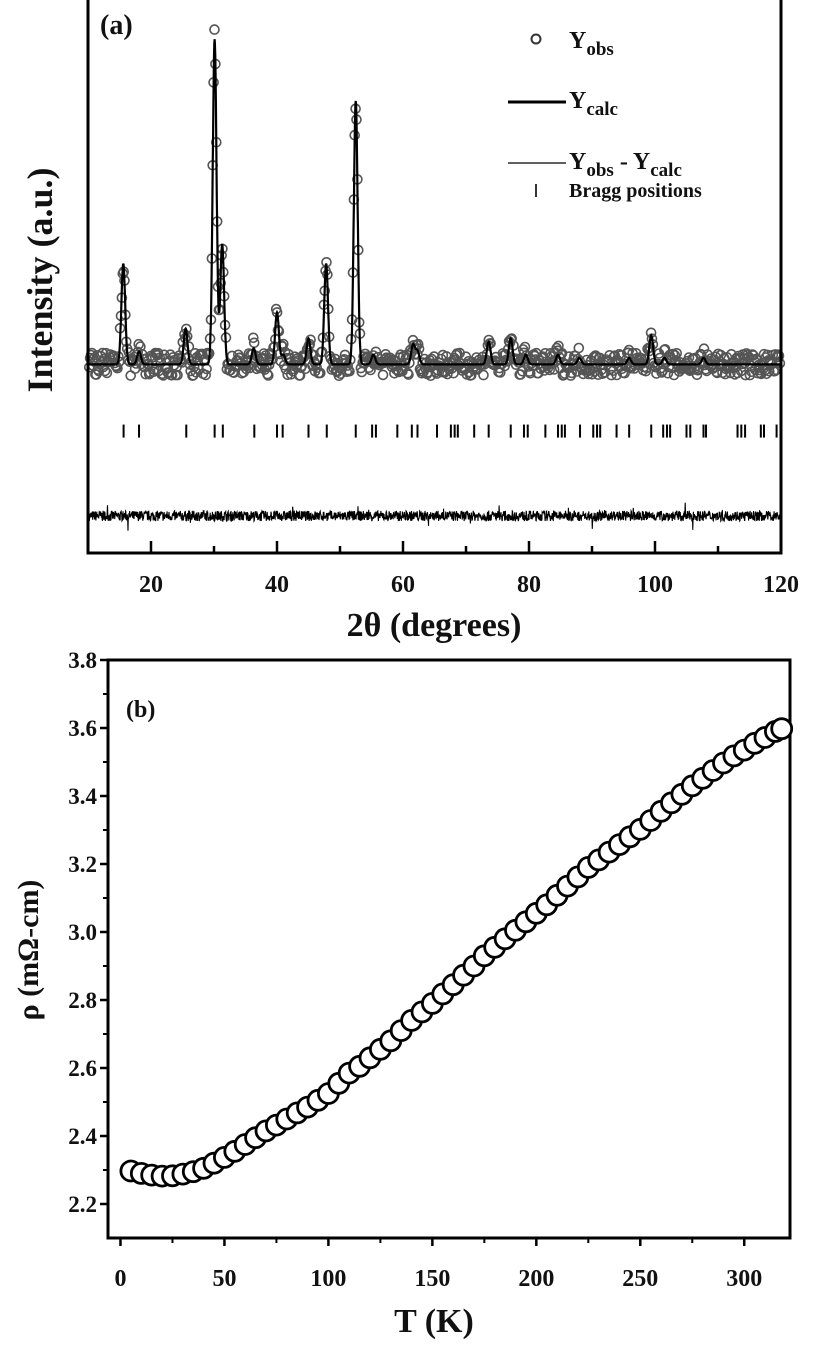 Image resolution: width=815 pixels, height=1351 pixels. What do you see at coordinates (82, 1068) in the screenshot?
I see `y-tick-label: 2.6` at bounding box center [82, 1068].